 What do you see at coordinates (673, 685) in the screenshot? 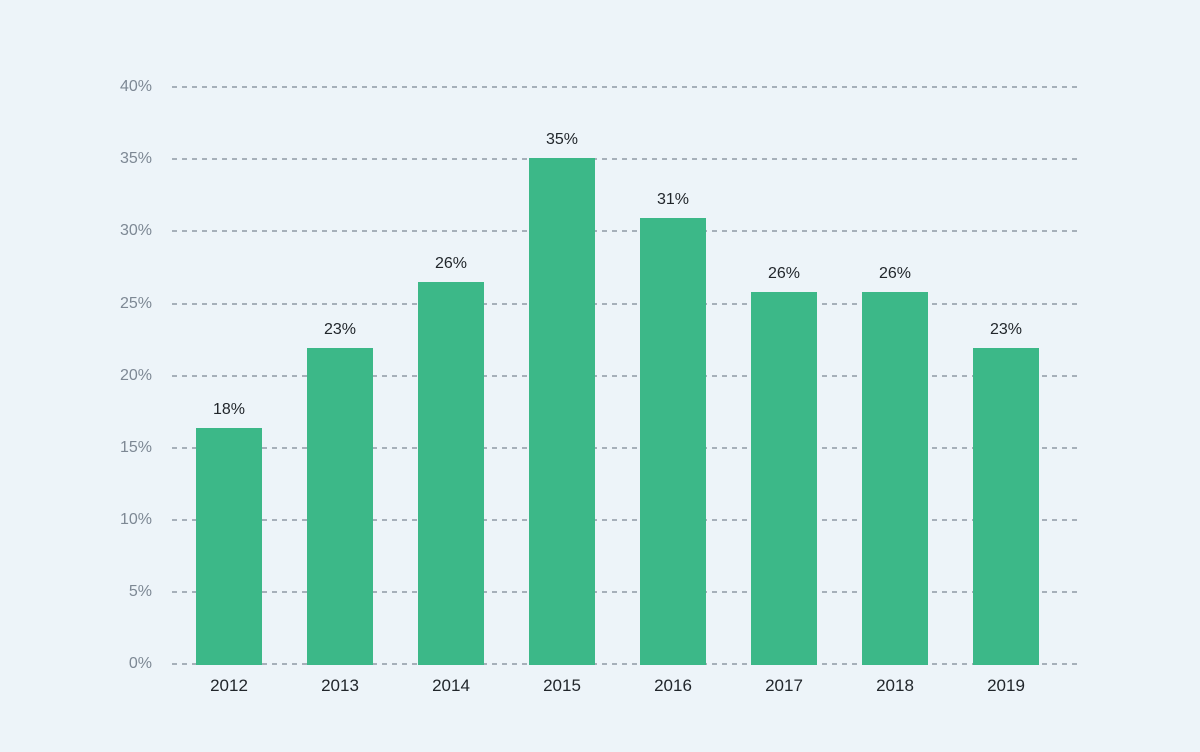
I see `x-category-label: 2016` at bounding box center [673, 685].